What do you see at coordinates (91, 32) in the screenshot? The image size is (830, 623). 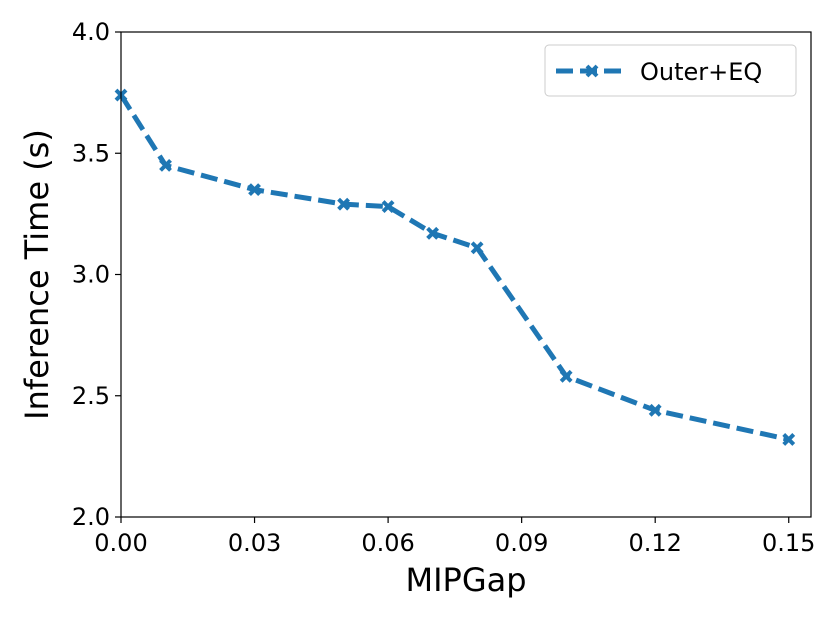 I see `y-tick-label: 4.0` at bounding box center [91, 32].